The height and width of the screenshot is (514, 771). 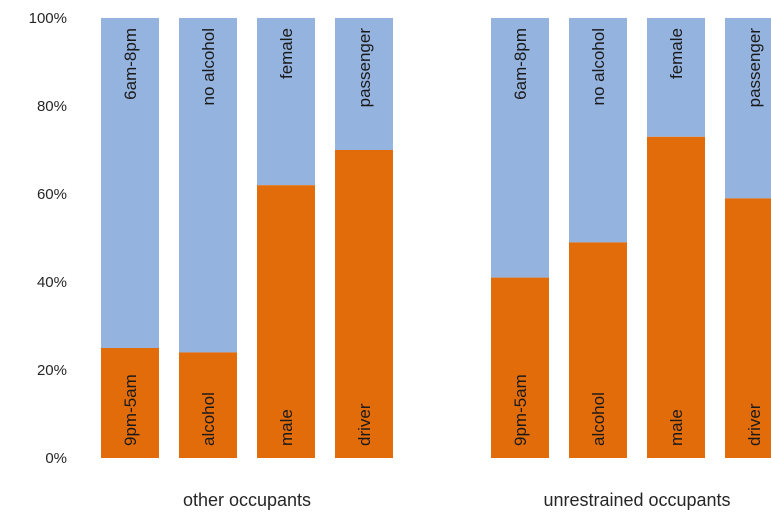 What do you see at coordinates (48, 238) in the screenshot?
I see `y-axis: 0% 20% 40% 60% 80% 100%` at bounding box center [48, 238].